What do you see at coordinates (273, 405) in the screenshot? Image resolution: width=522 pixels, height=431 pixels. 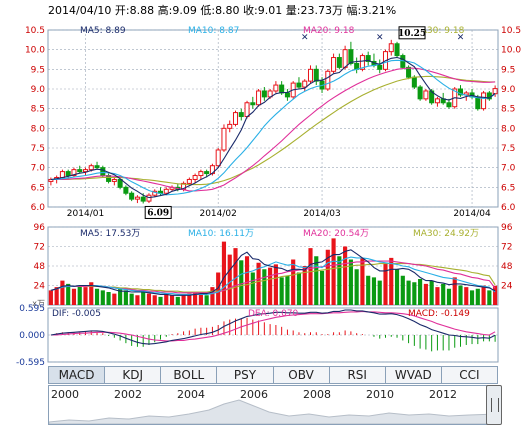 I see `timeline-navigator: 2000 2002 2004 2006 2008 2010 2012` at bounding box center [273, 405].